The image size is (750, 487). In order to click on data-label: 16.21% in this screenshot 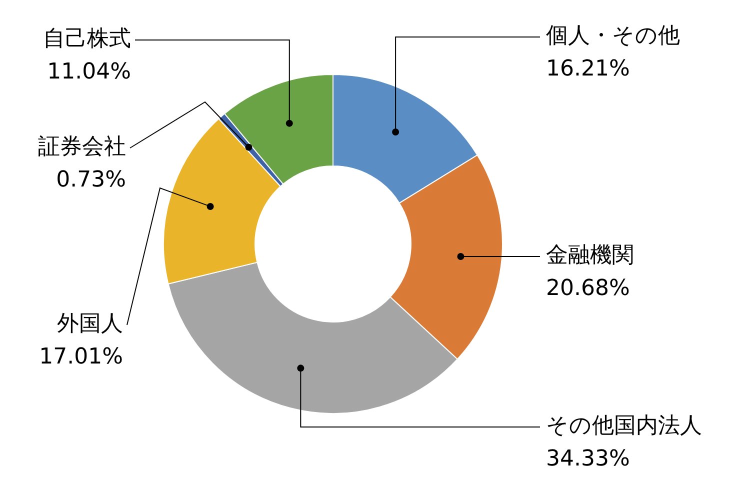, I will do `click(588, 69)`.